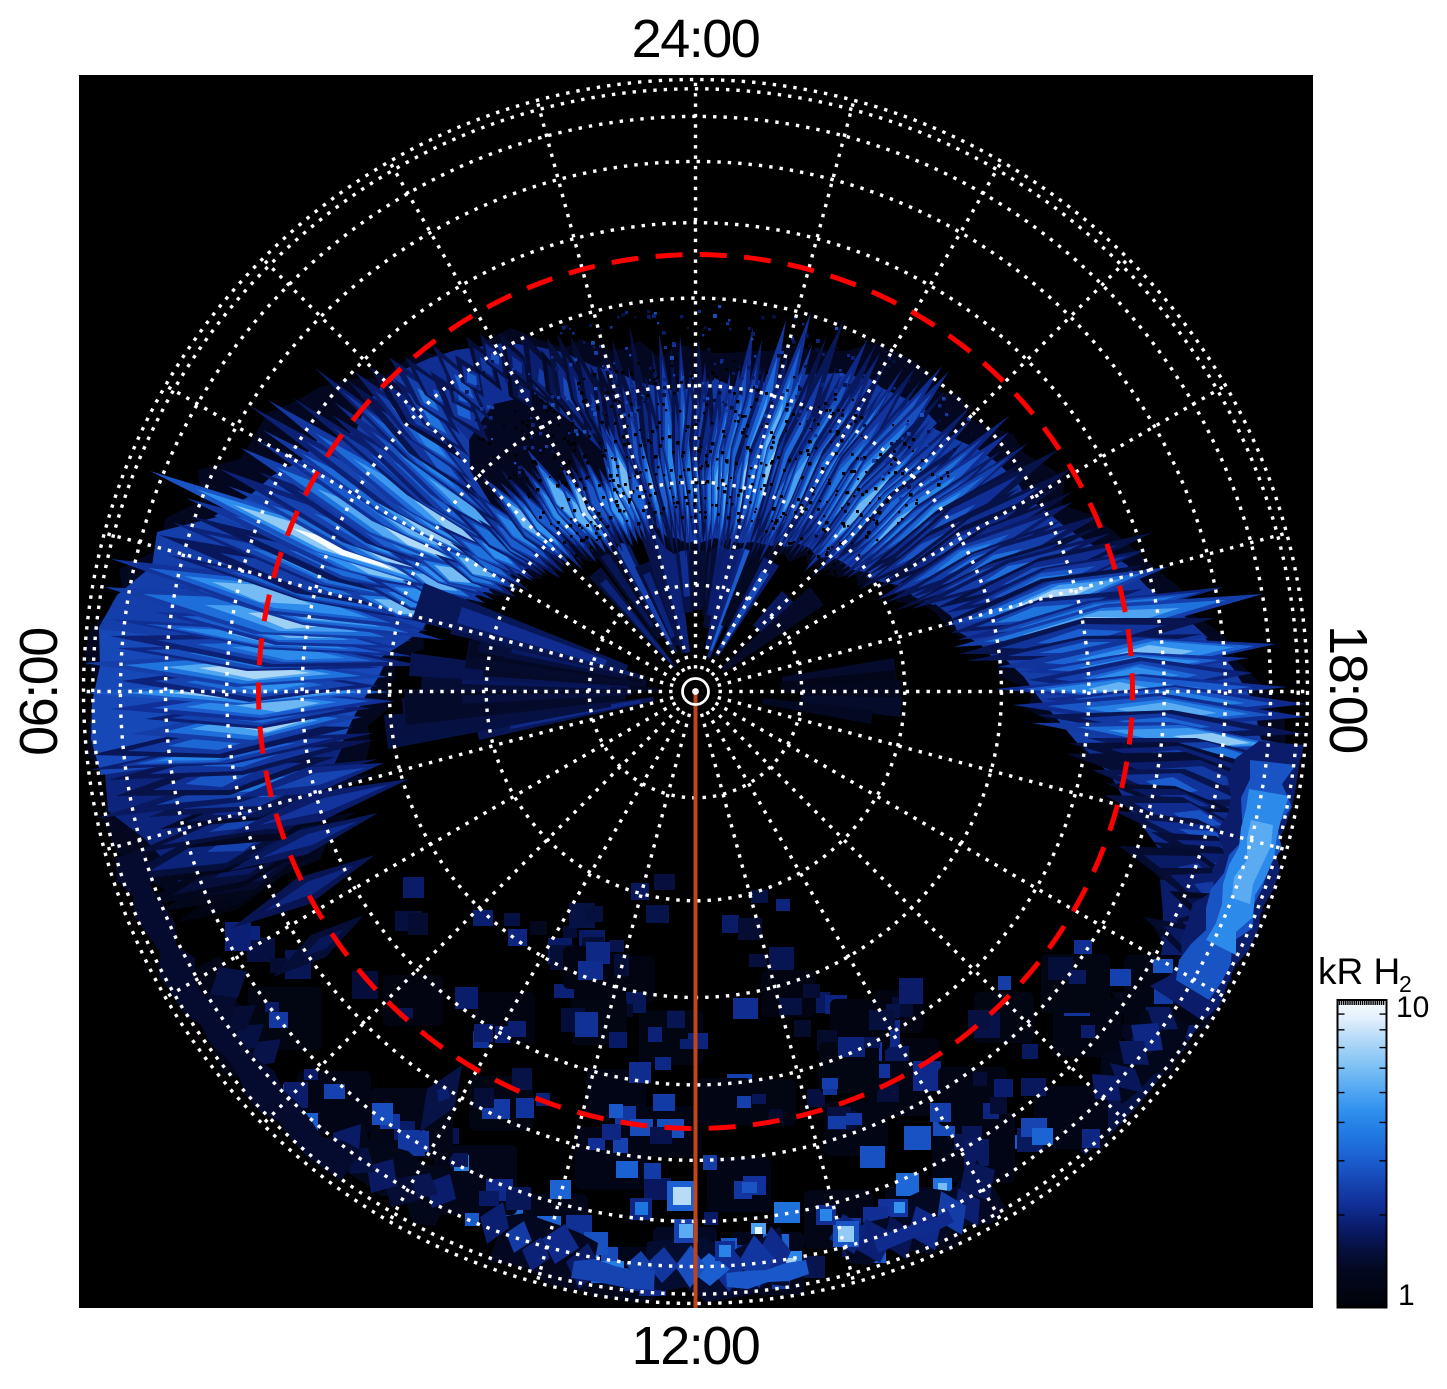 Image resolution: width=1447 pixels, height=1389 pixels. What do you see at coordinates (1348, 689) in the screenshot?
I see `svg-text: 18:00` at bounding box center [1348, 689].